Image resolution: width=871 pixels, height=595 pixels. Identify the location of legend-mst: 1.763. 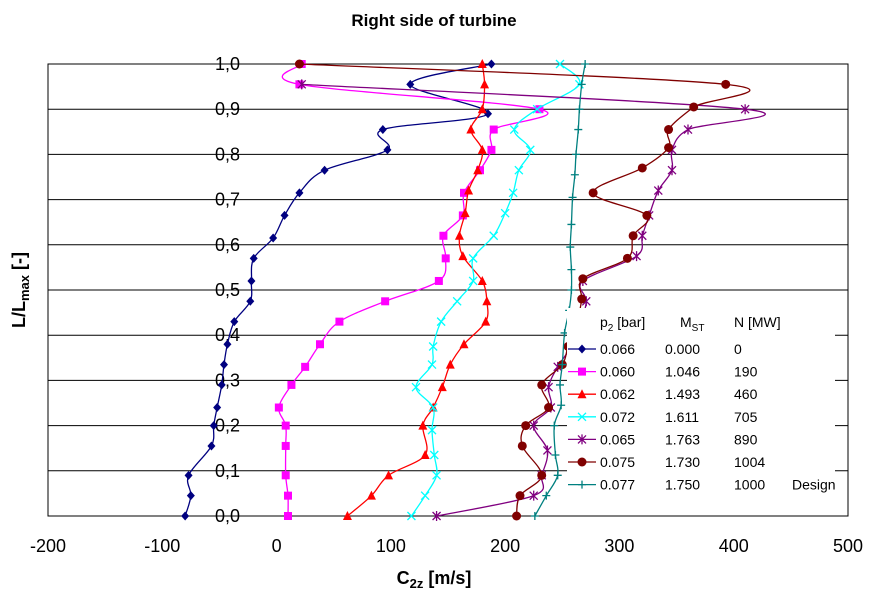
(682, 439).